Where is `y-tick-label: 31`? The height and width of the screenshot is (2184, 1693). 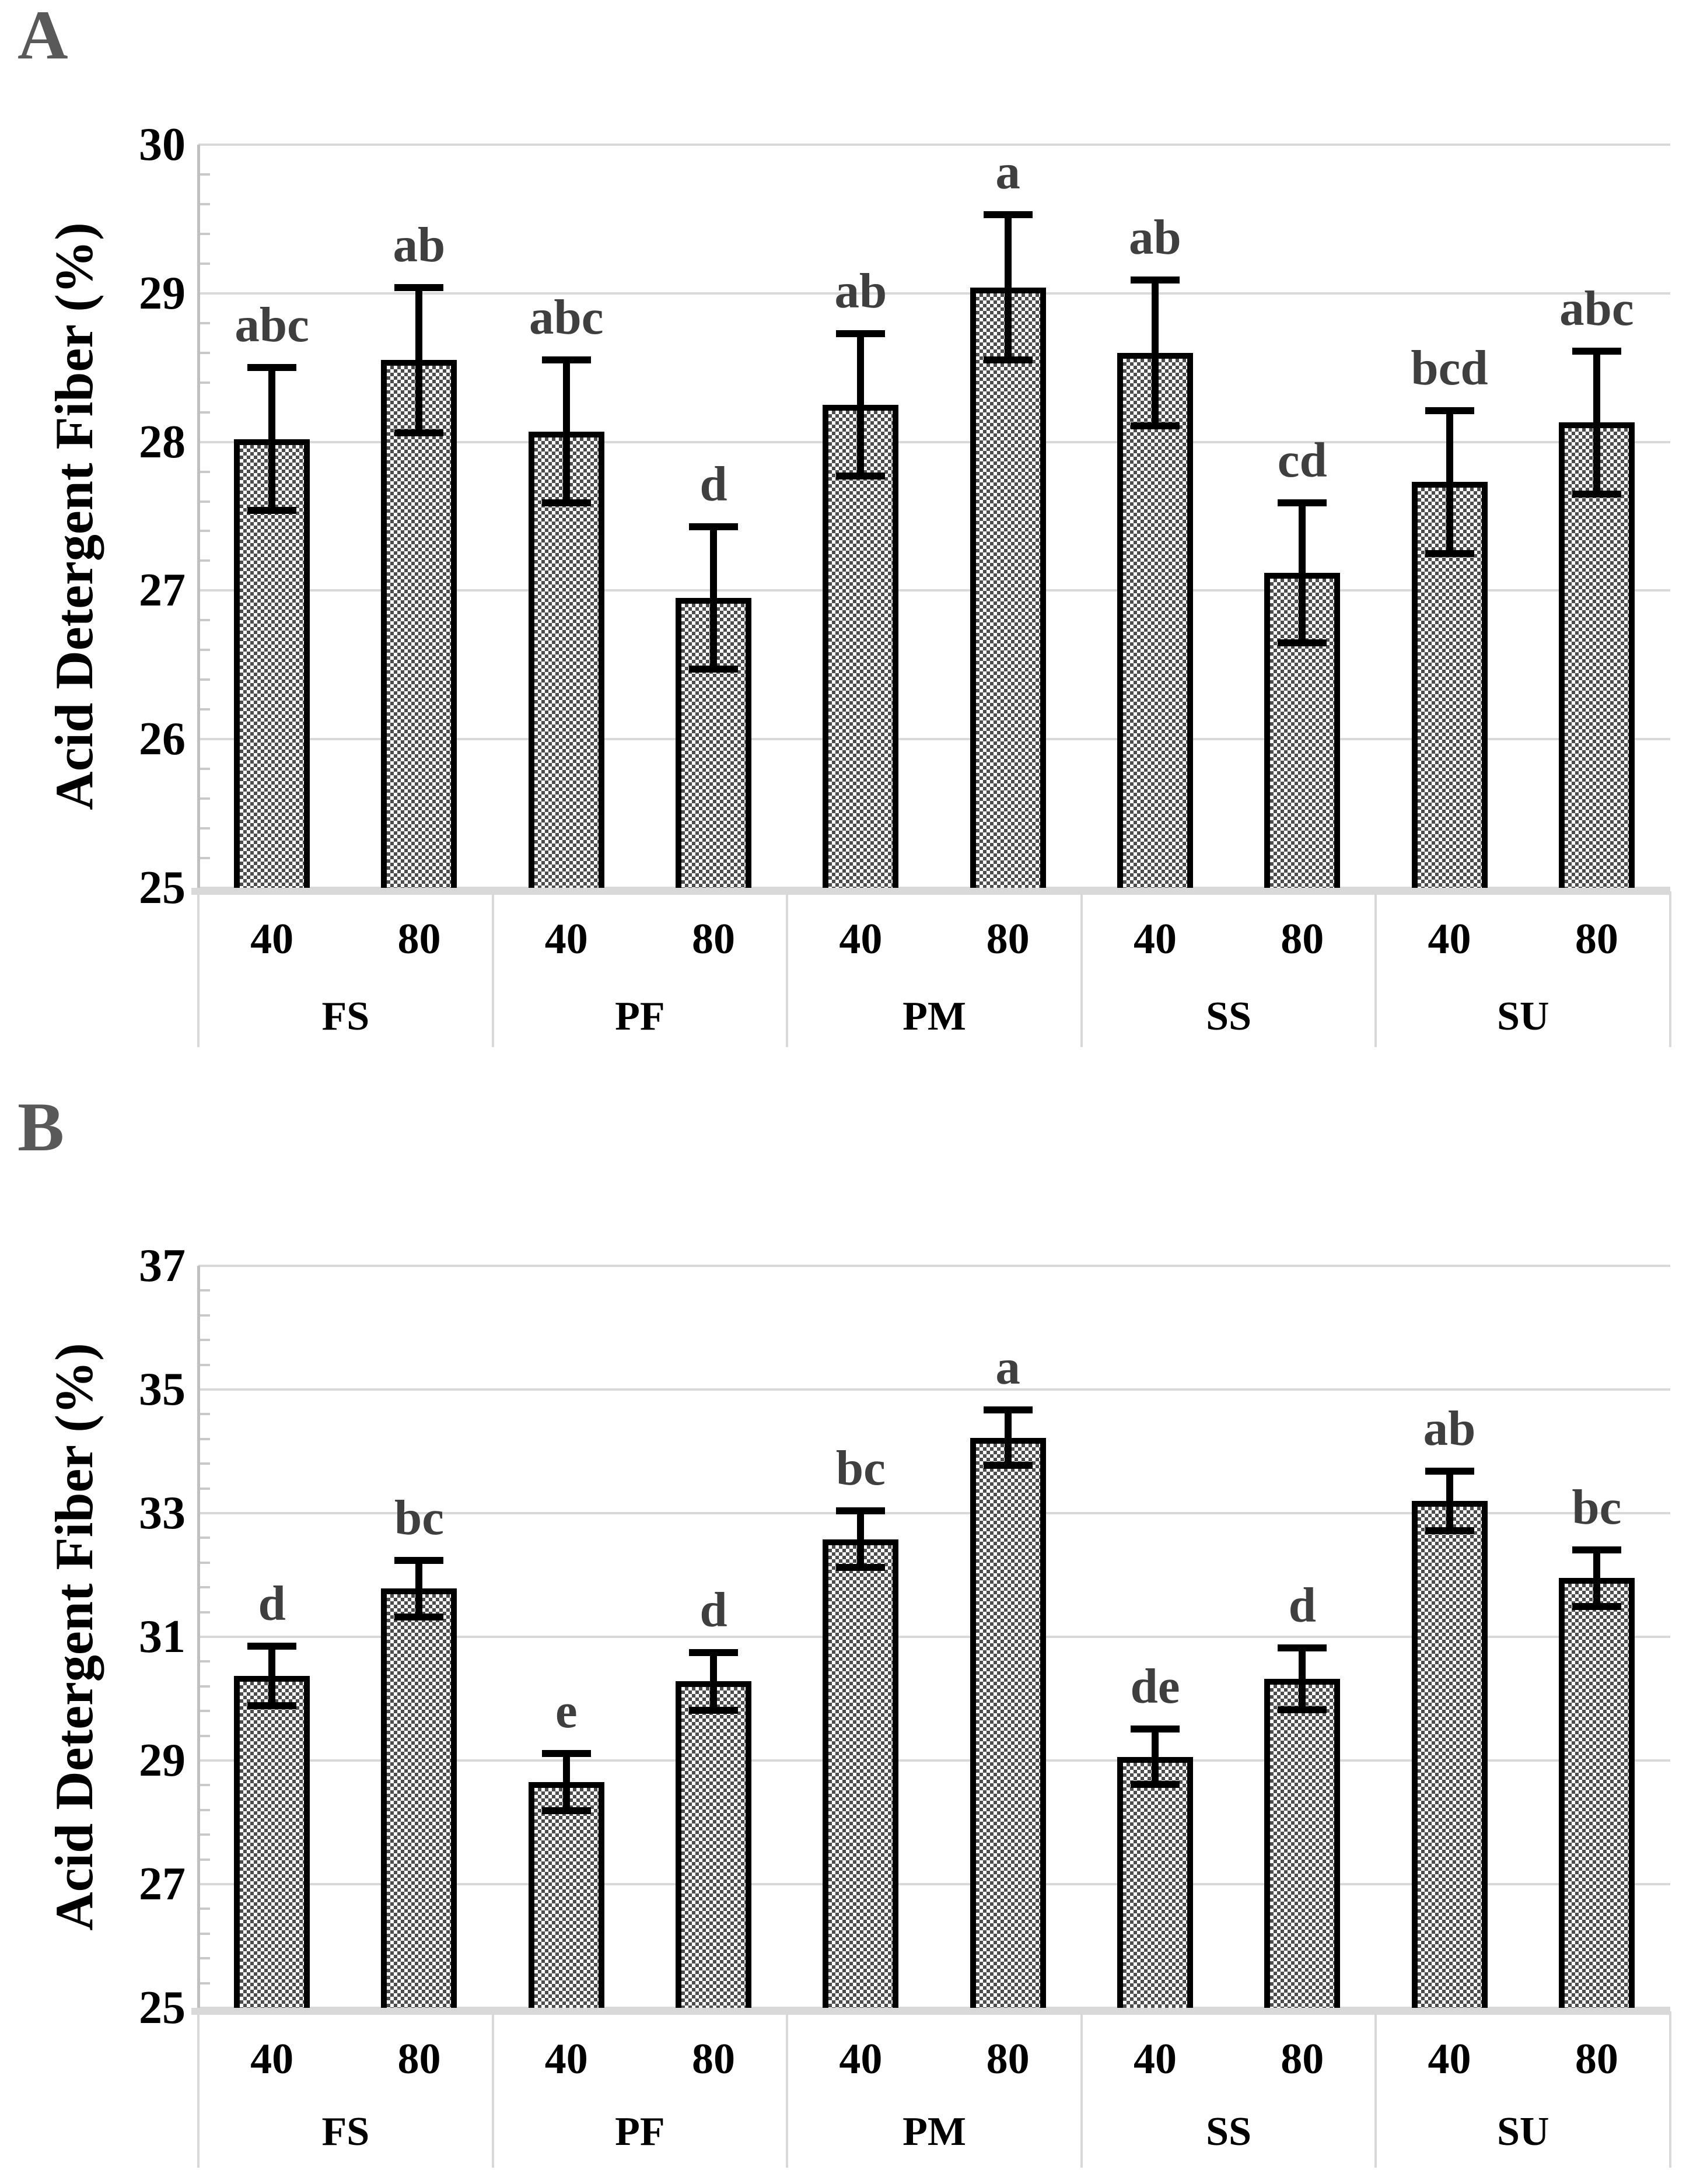 y-tick-label: 31 is located at coordinates (162, 1636).